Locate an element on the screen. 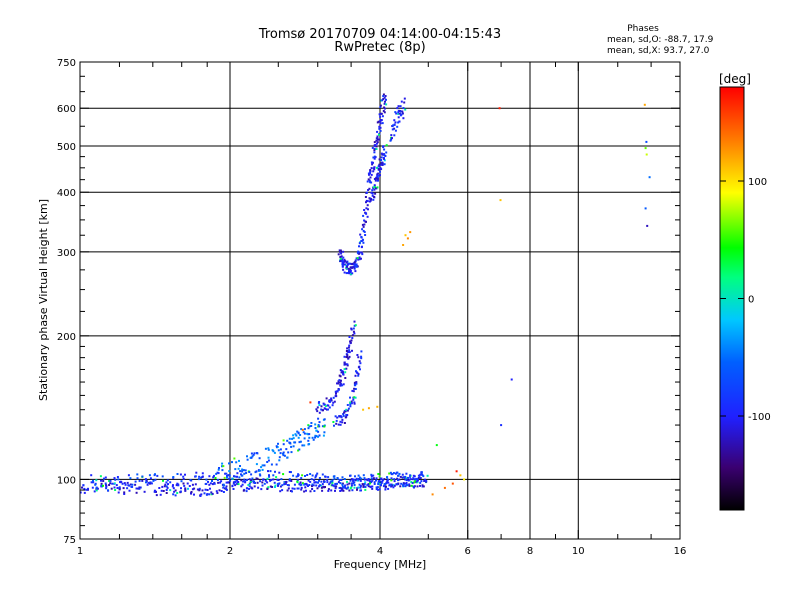 The height and width of the screenshot is (600, 800). y-tick-label: 750 is located at coordinates (66, 63).